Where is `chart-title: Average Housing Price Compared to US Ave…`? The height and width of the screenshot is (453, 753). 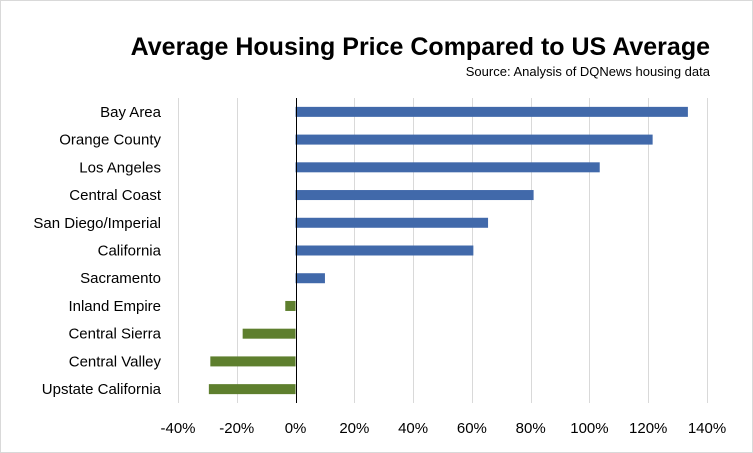 chart-title: Average Housing Price Compared to US Ave… is located at coordinates (420, 47).